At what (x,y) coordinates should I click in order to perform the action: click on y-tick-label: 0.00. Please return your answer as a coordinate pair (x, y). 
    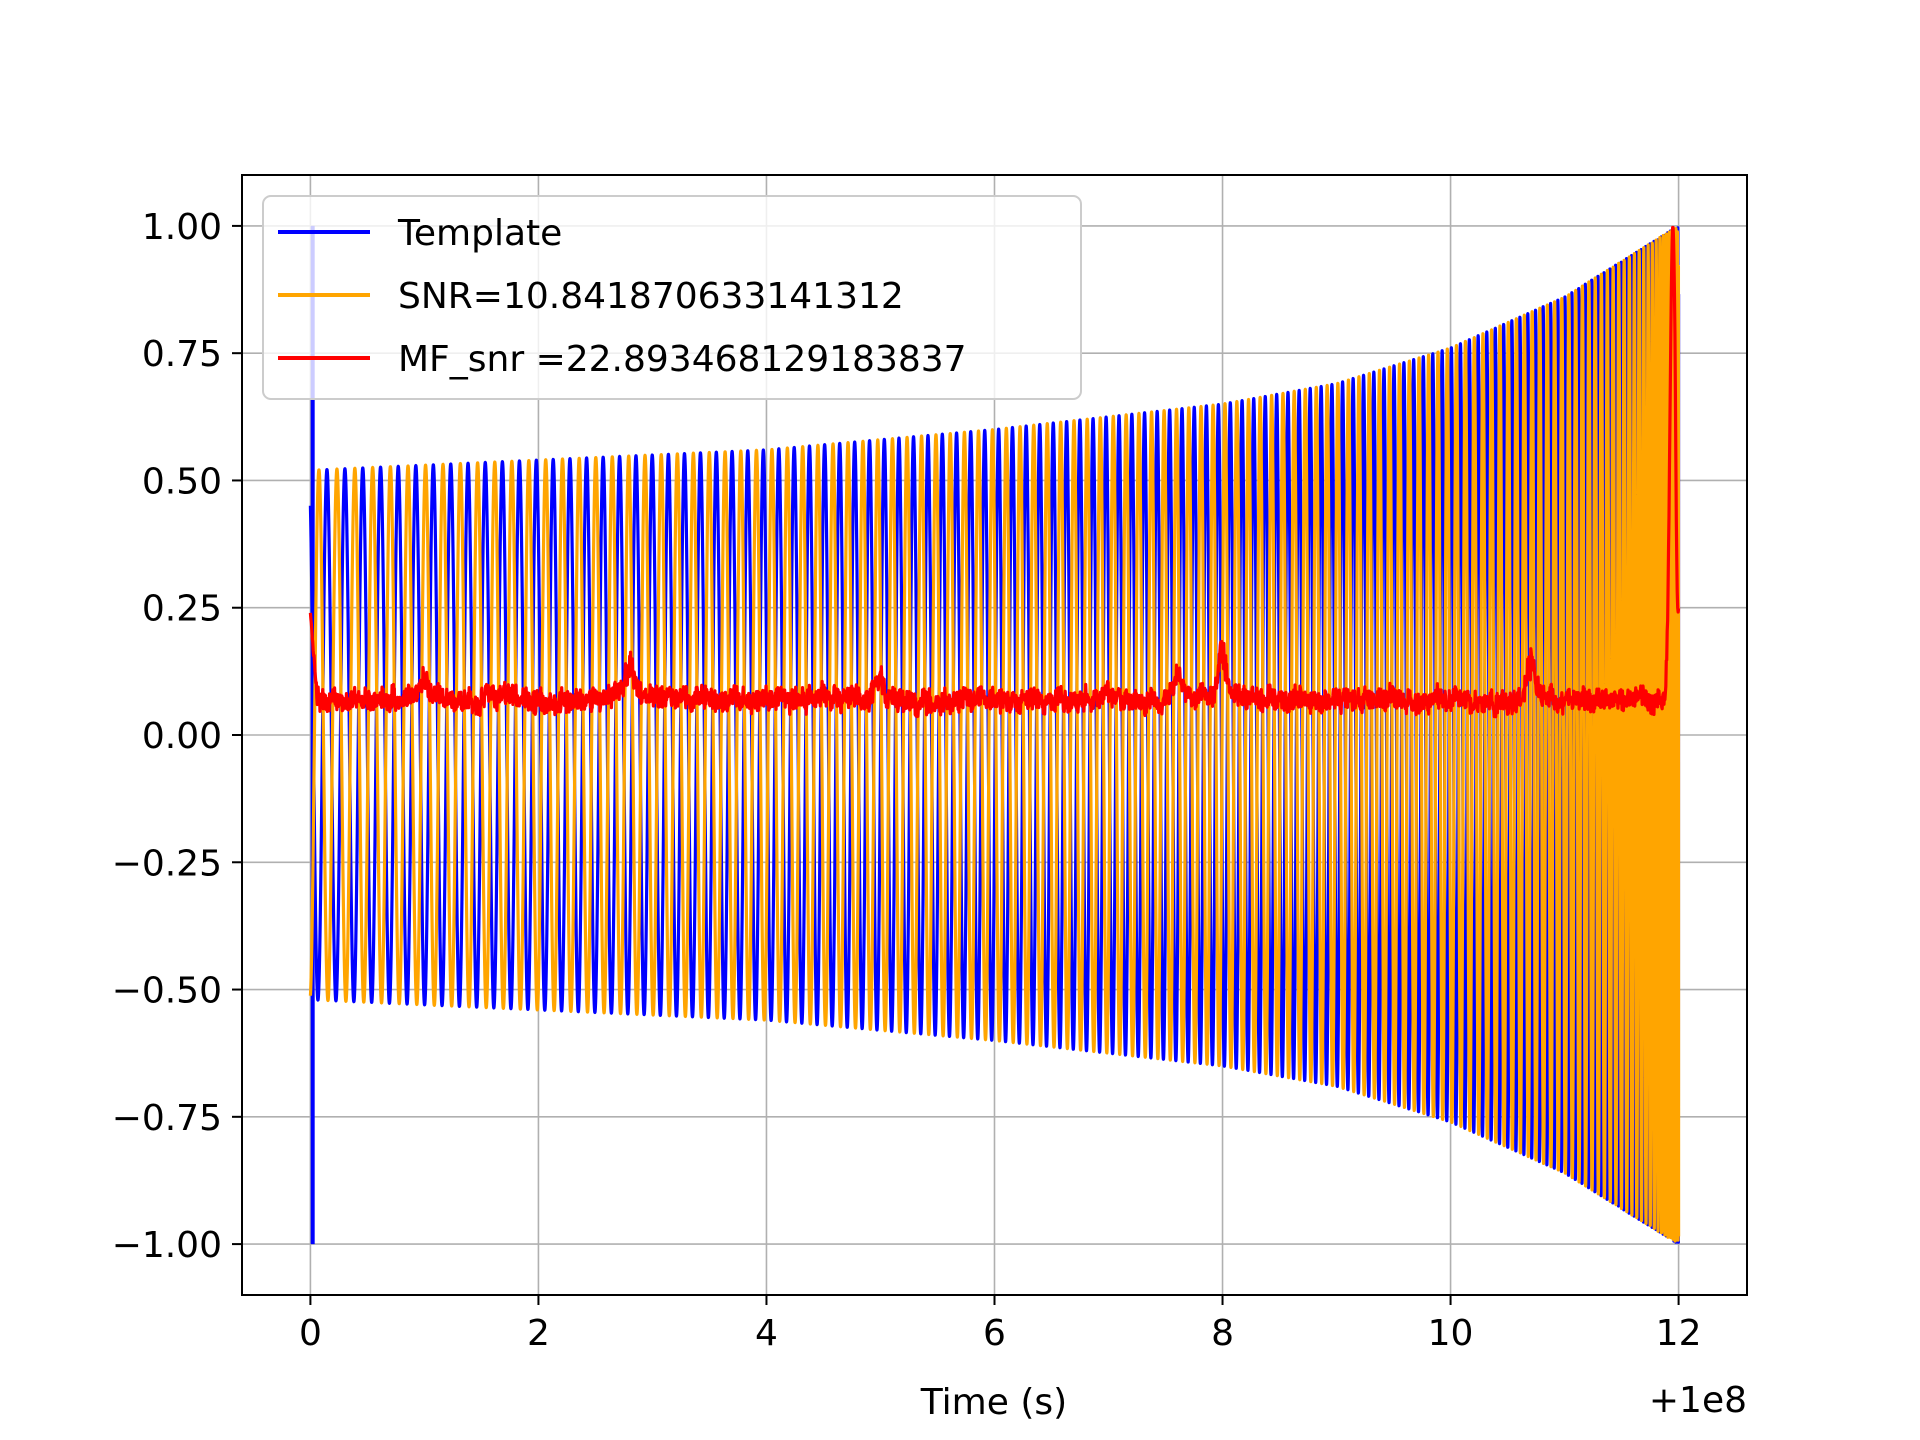
    Looking at the image, I should click on (182, 736).